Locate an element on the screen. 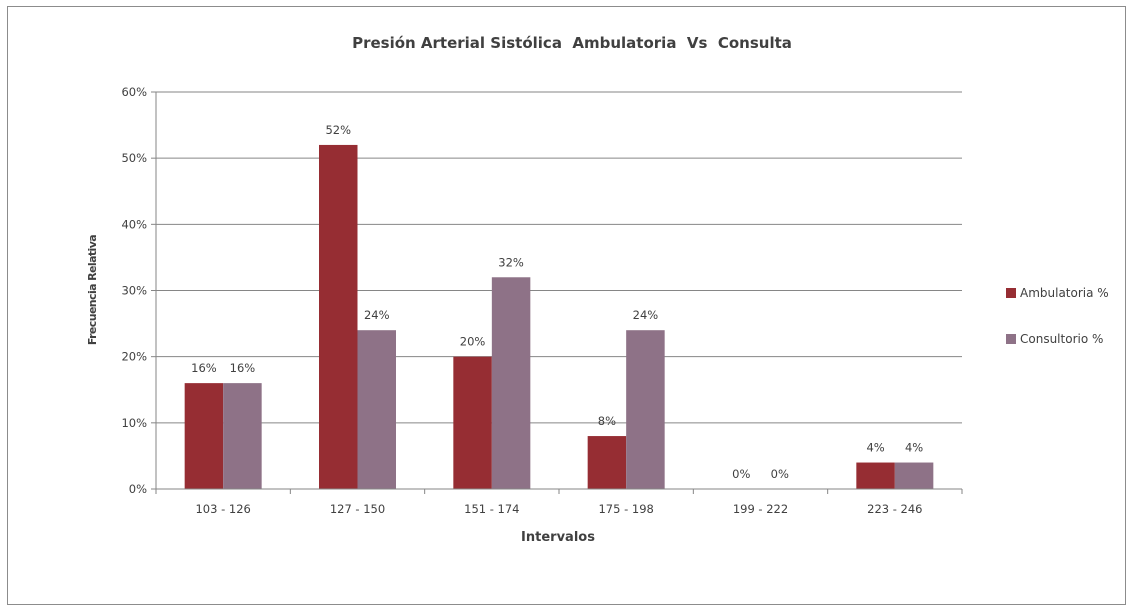  y-tick-label: 0% is located at coordinates (138, 489).